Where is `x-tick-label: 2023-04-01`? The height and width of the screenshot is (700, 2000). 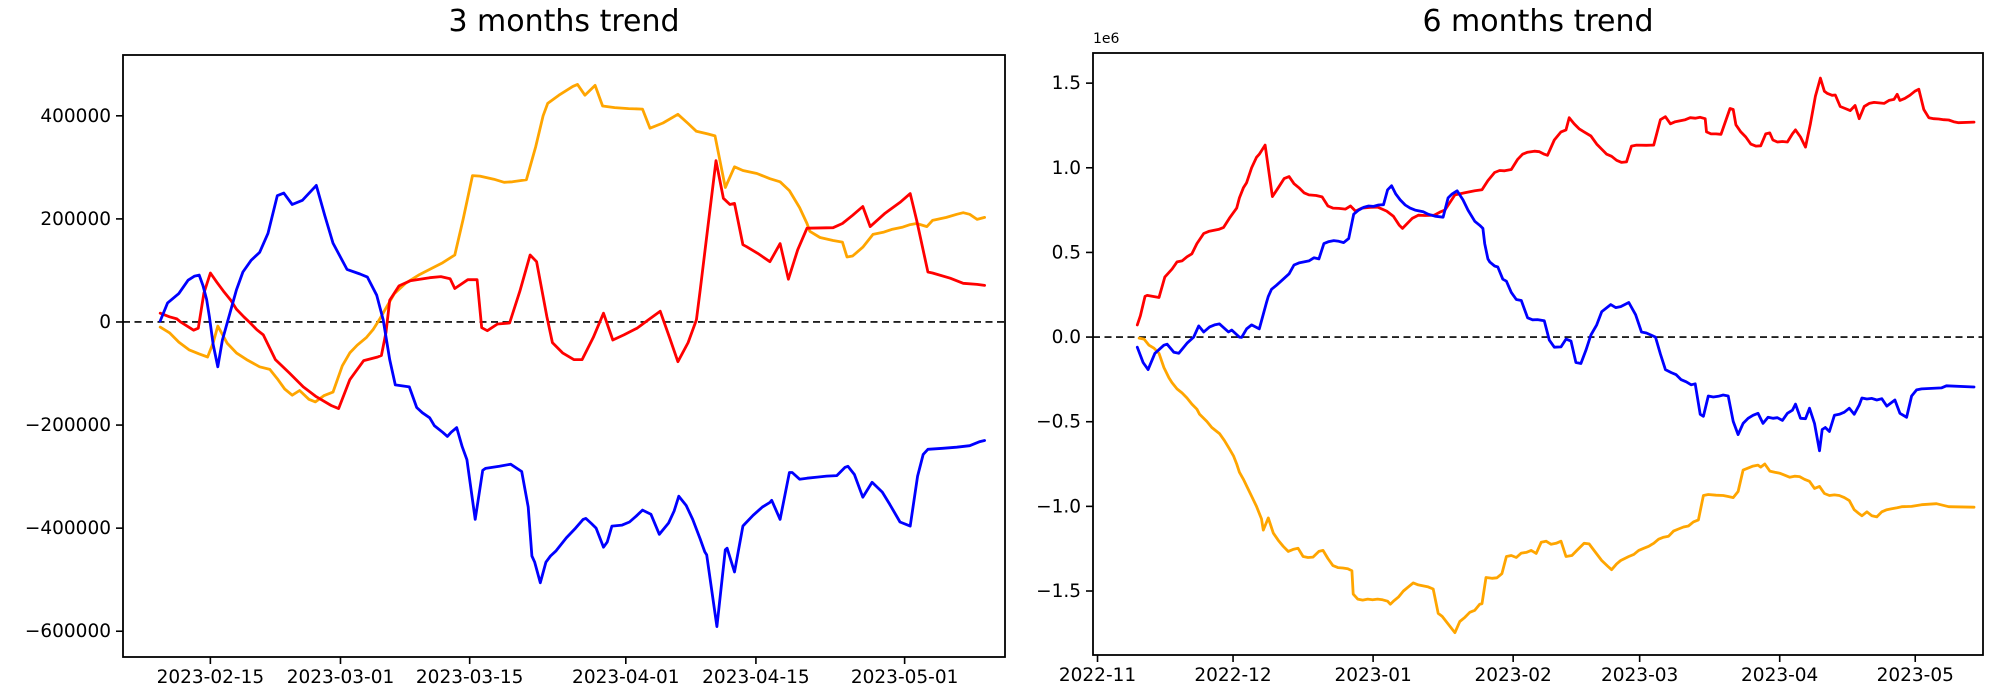 x-tick-label: 2023-04-01 is located at coordinates (626, 677).